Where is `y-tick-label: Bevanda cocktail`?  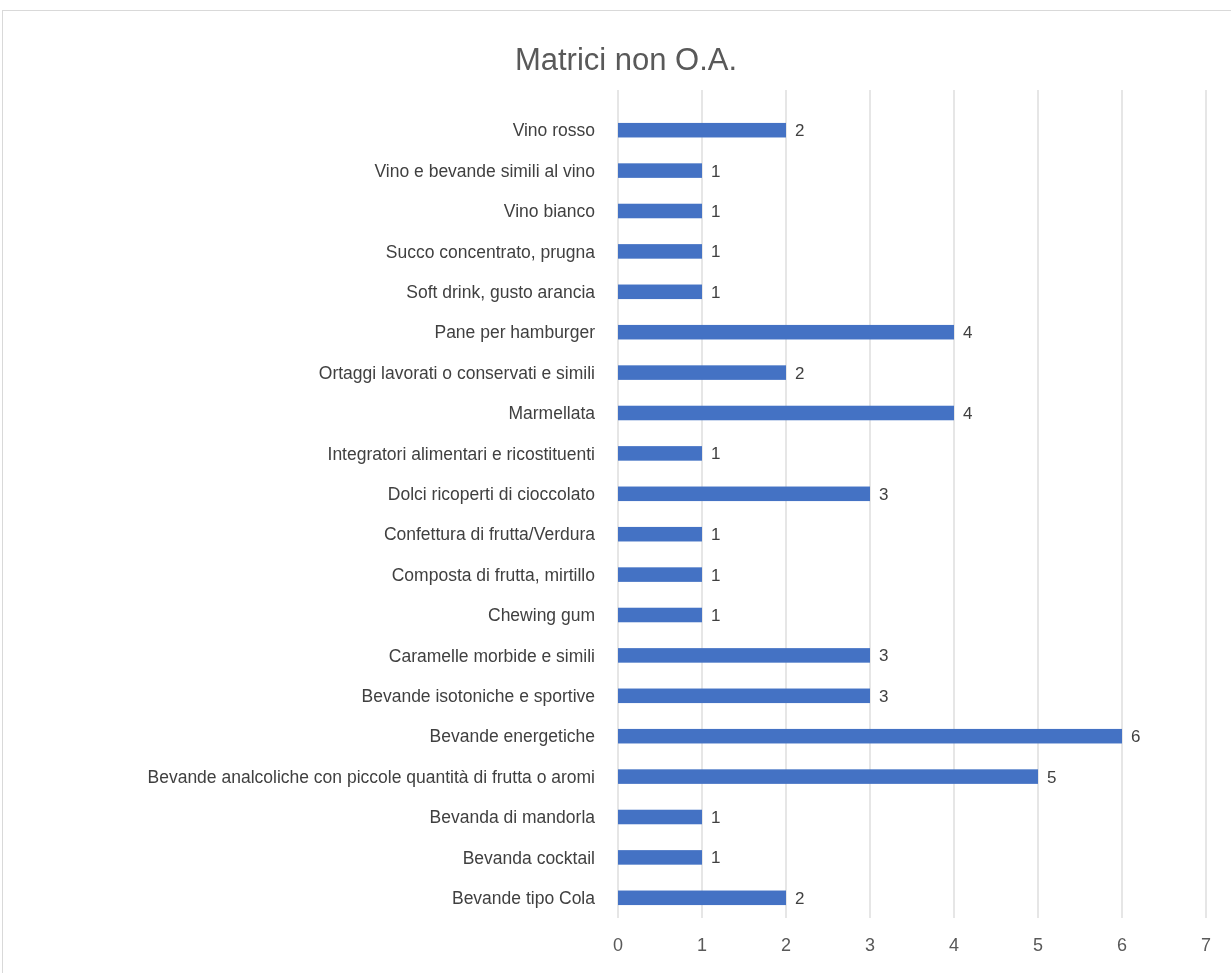
y-tick-label: Bevanda cocktail is located at coordinates (528, 857).